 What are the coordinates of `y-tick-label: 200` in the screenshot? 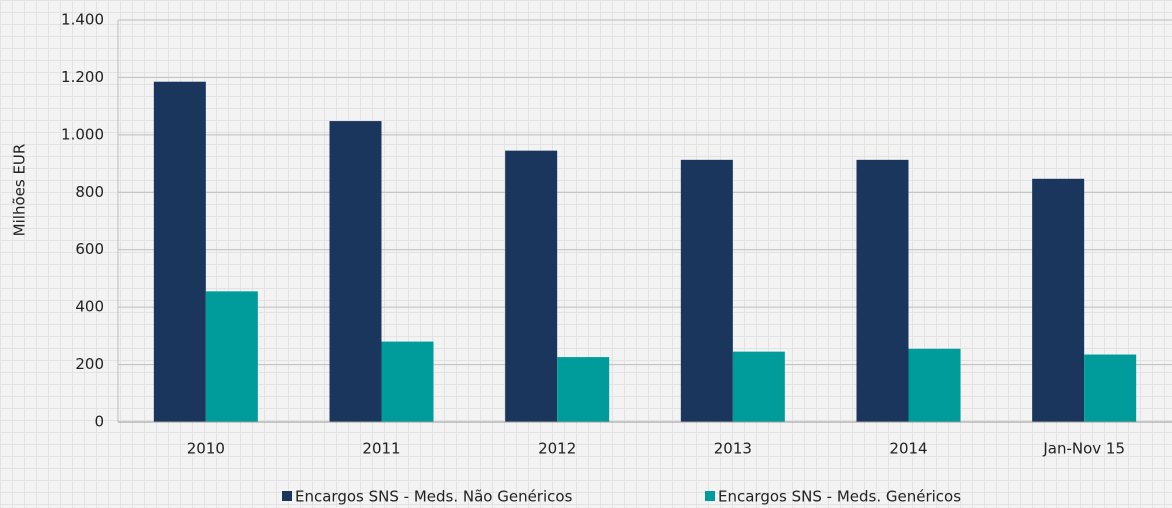 It's located at (89, 364).